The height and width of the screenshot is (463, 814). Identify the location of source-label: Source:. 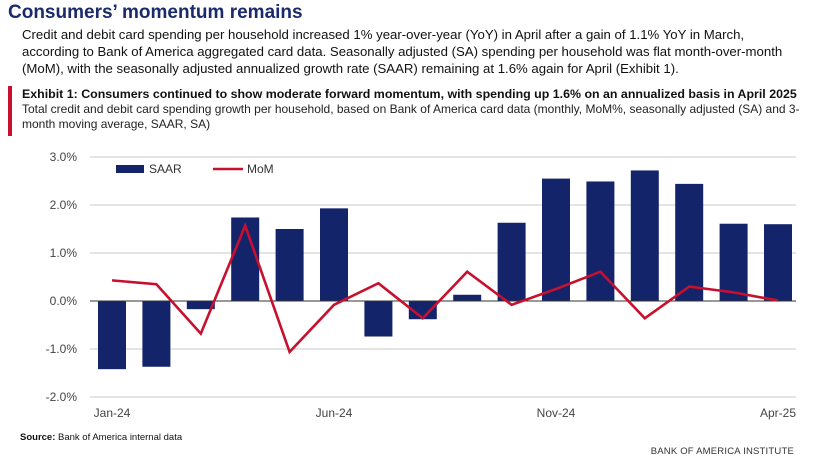
(38, 437).